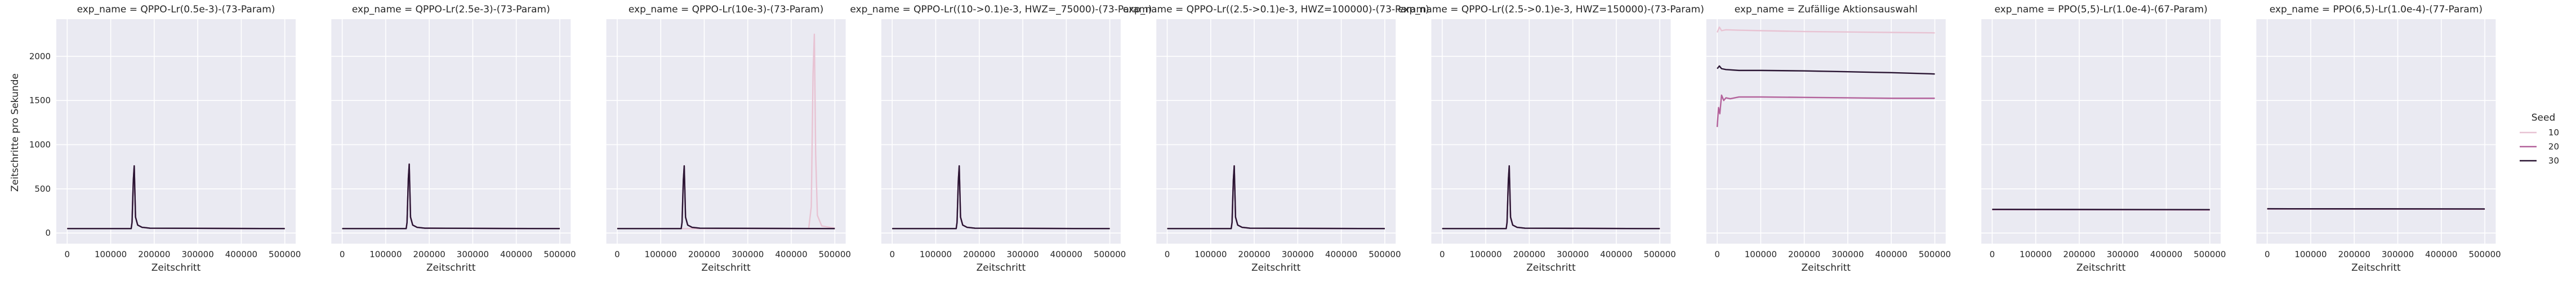 The image size is (2576, 282). Describe the element at coordinates (40, 100) in the screenshot. I see `y-tick-label: 1500` at that location.